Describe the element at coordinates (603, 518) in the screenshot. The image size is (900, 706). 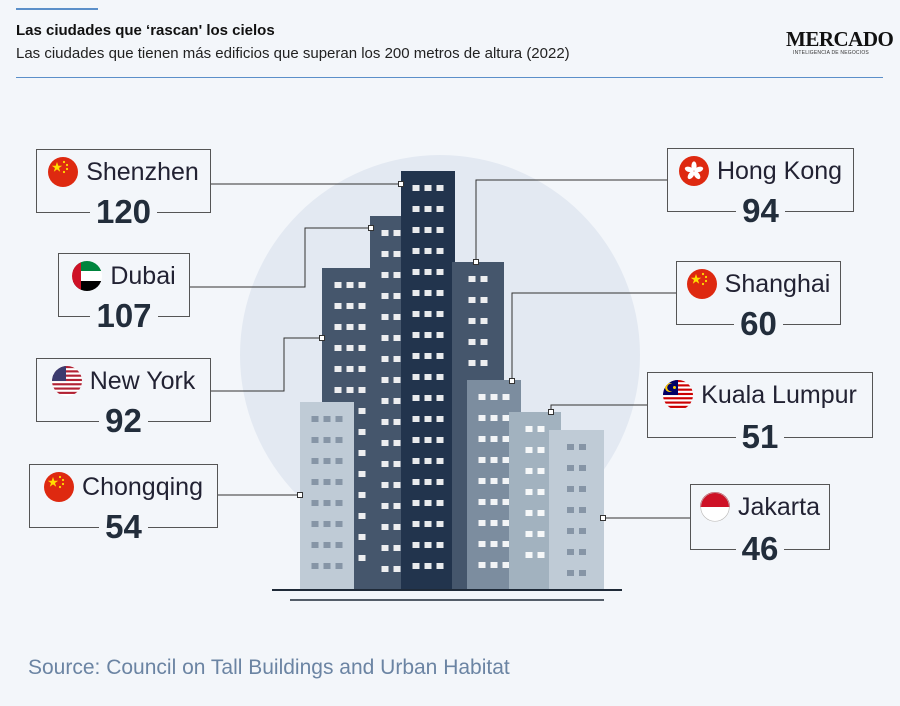
I see `leader-anchor-jakarta` at that location.